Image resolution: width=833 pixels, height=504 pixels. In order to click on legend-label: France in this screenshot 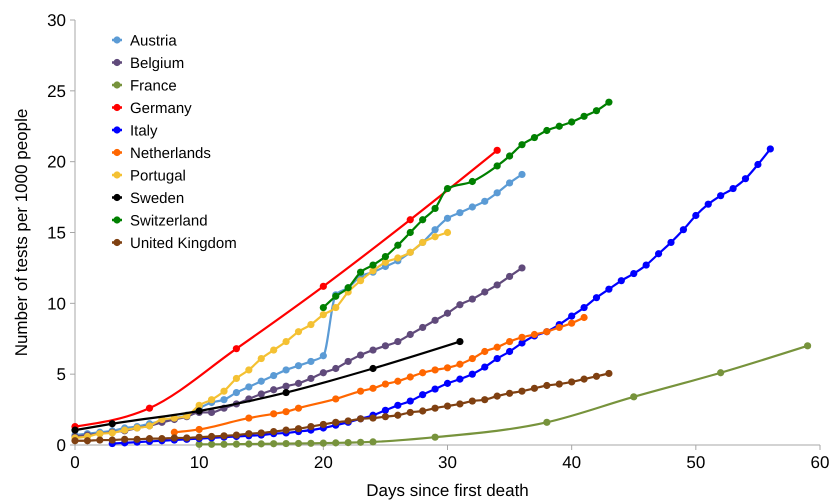, I will do `click(153, 85)`.